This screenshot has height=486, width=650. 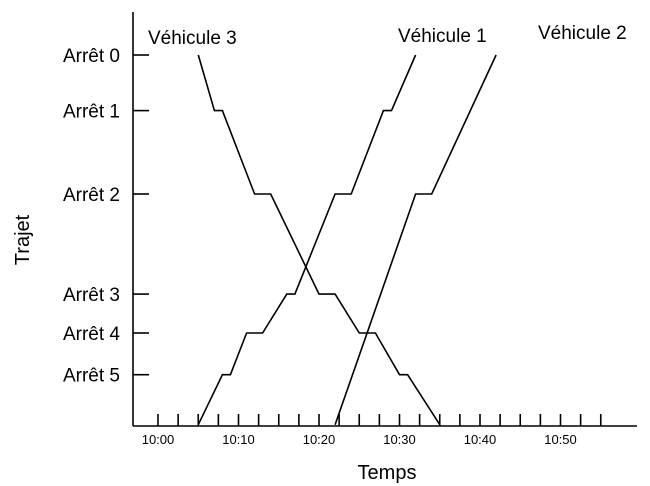 What do you see at coordinates (372, 430) in the screenshot?
I see `x-ticks: 10:00 10:10 10:20 10:30 10:40 10:50` at bounding box center [372, 430].